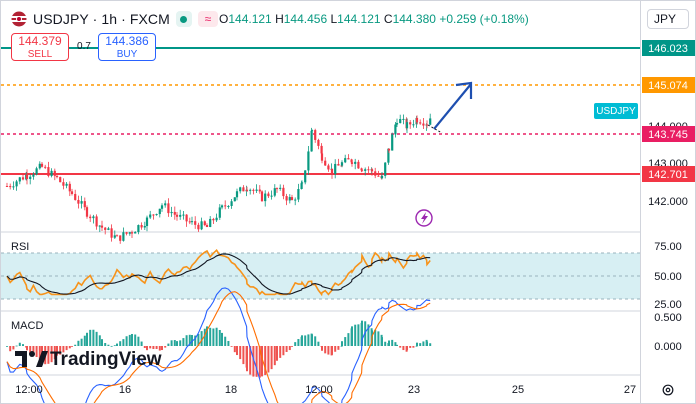 This screenshot has width=696, height=404. Describe the element at coordinates (19, 19) in the screenshot. I see `flag-icon` at that location.